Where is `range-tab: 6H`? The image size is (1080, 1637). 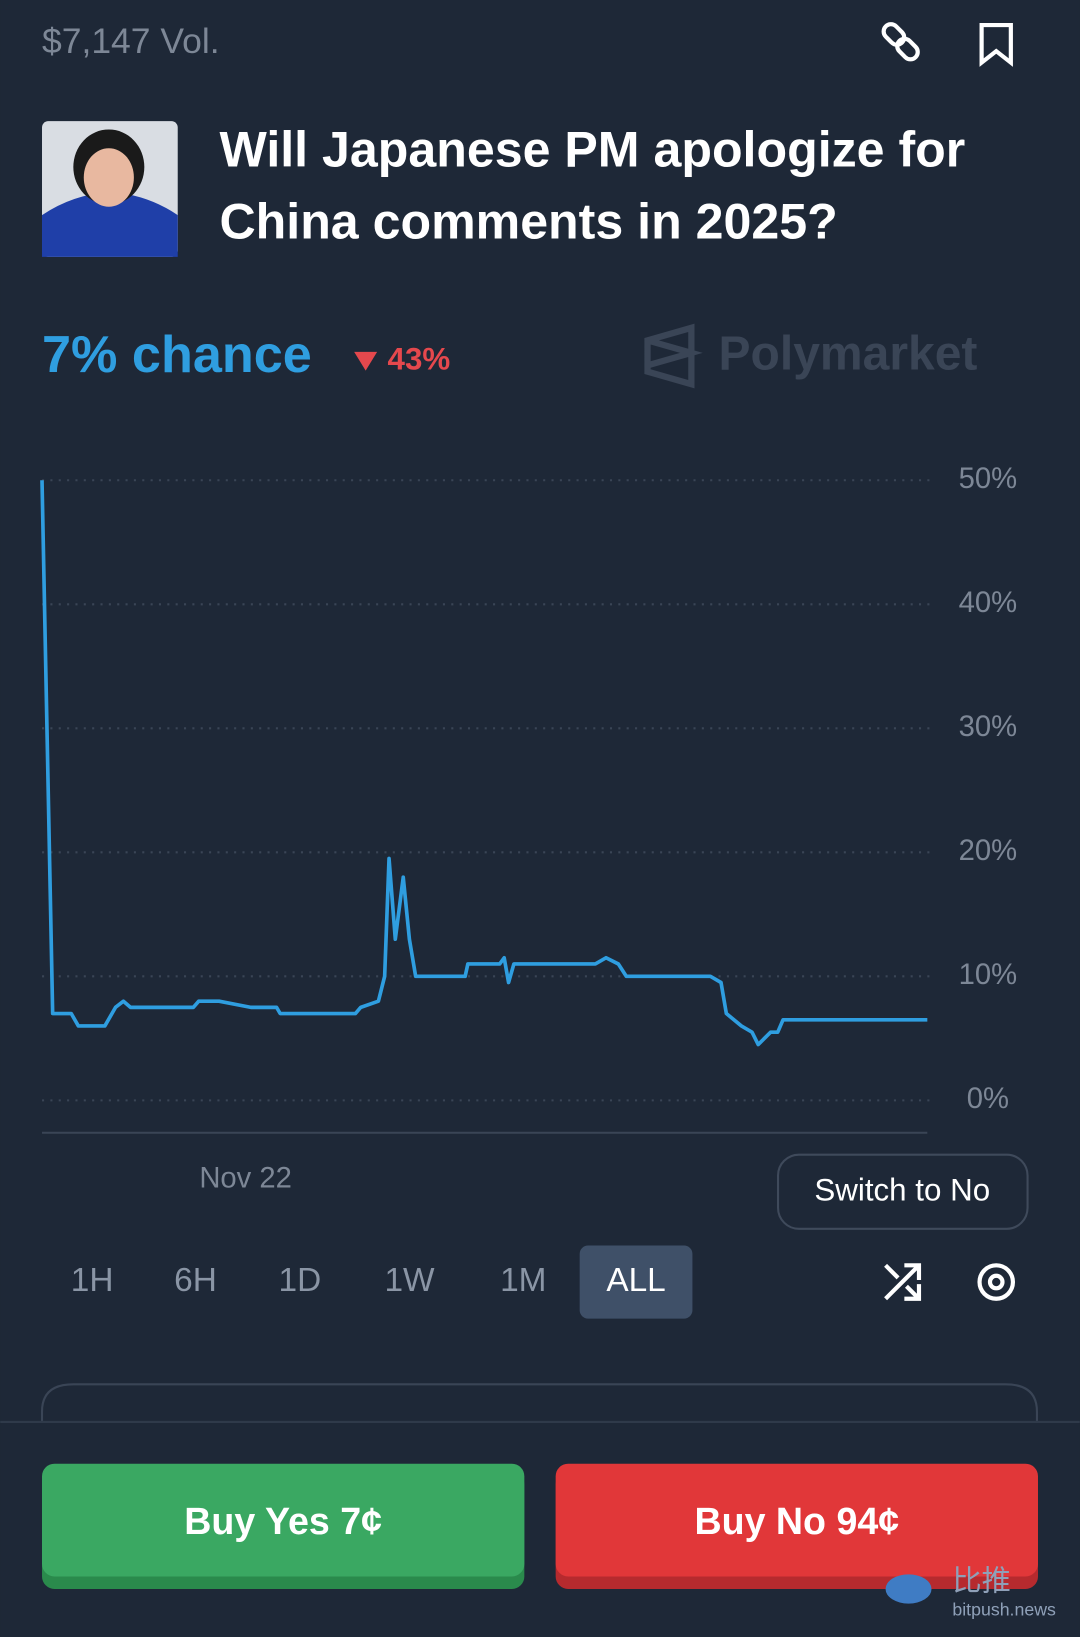
range-tab: 6H is located at coordinates (195, 1280).